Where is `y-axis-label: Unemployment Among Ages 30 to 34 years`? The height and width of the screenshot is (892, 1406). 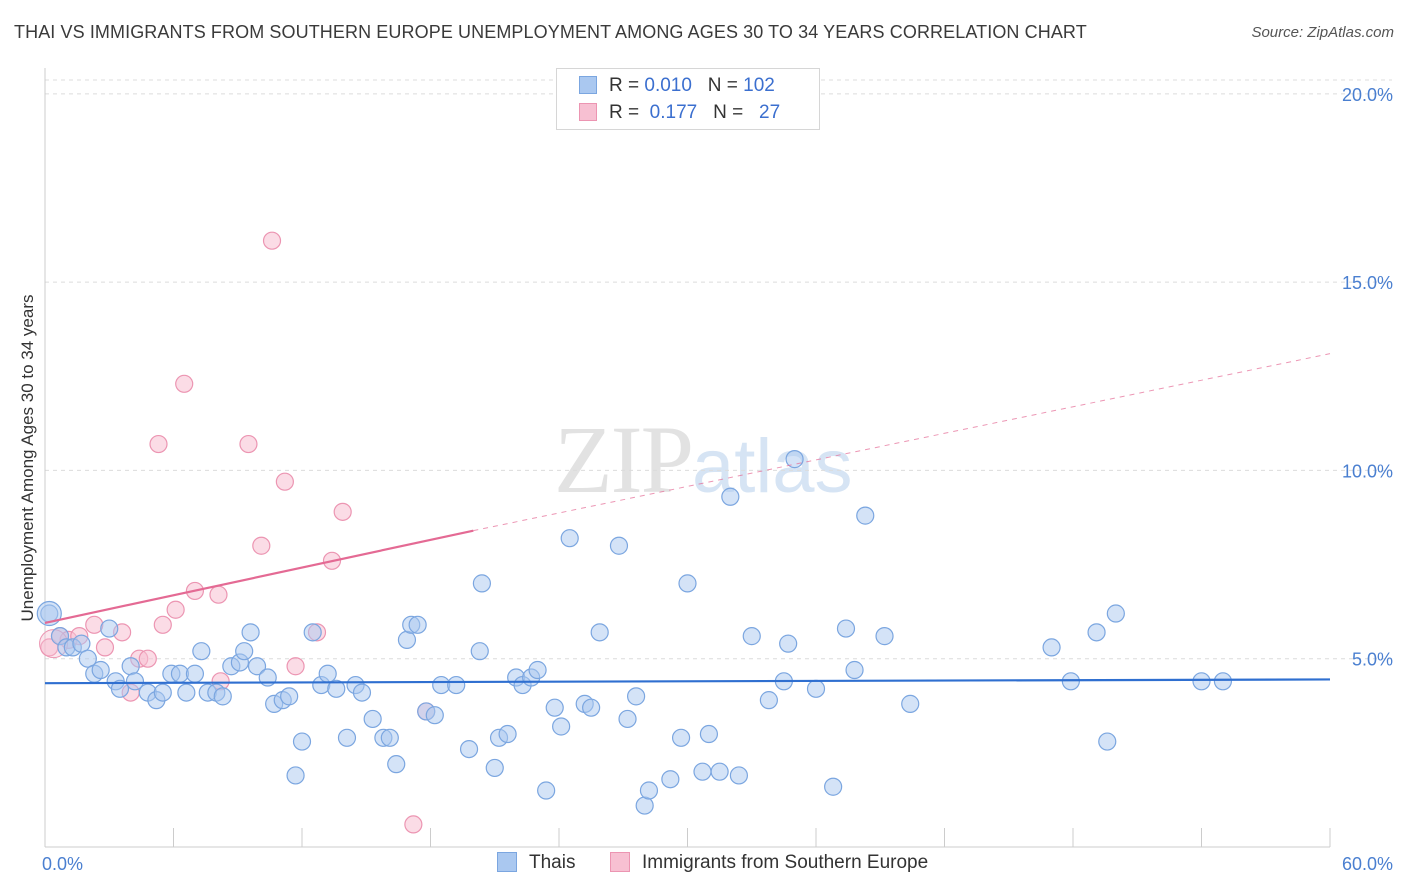
y-axis-label: Unemployment Among Ages 30 to 34 years is located at coordinates (27, 458).